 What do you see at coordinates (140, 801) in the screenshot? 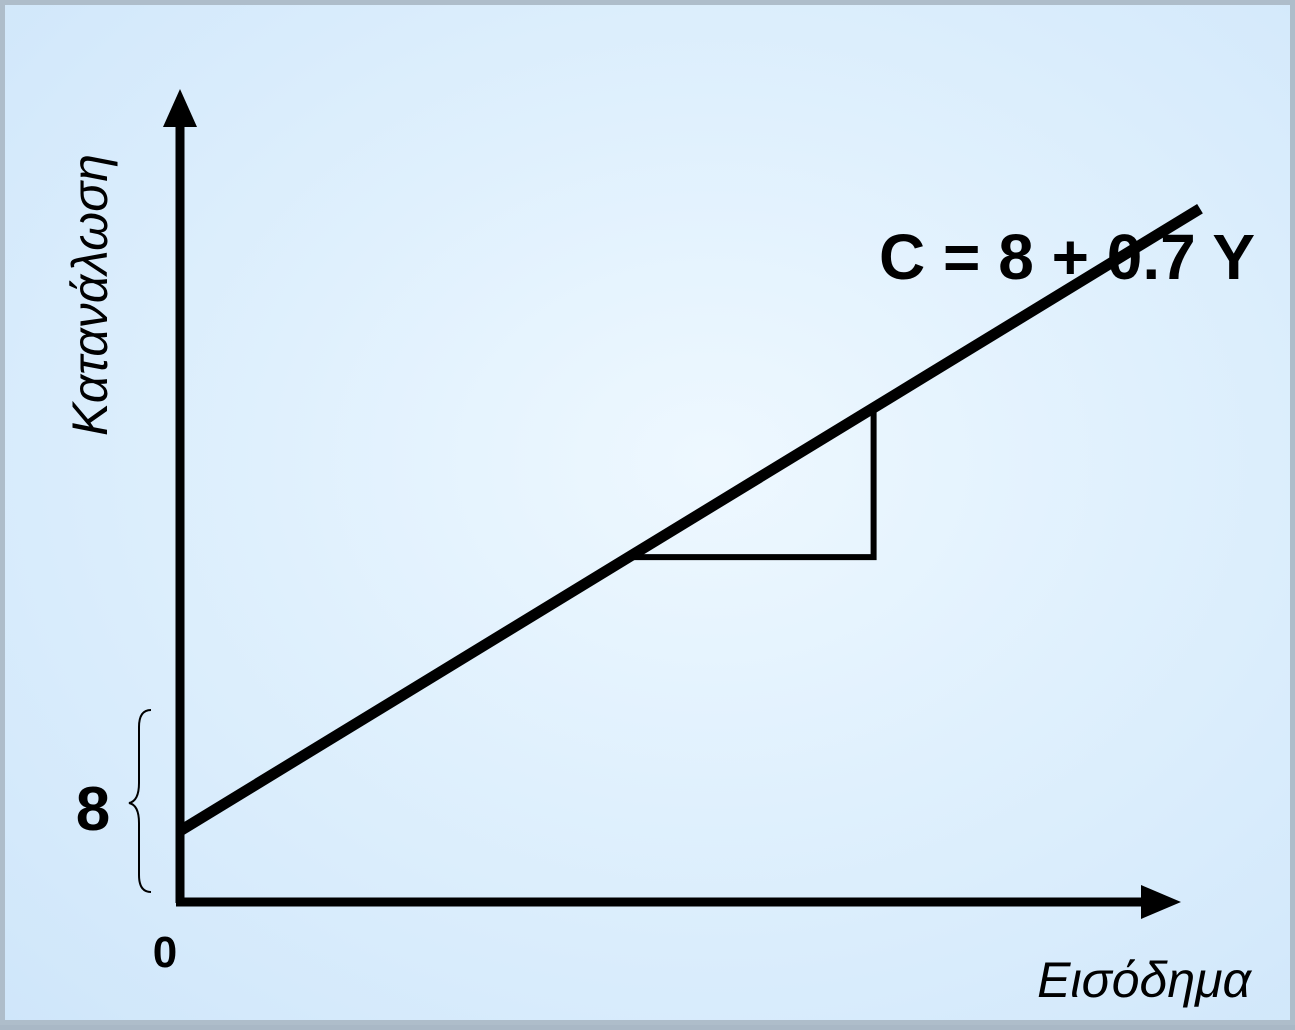
I see `intercept-brace` at bounding box center [140, 801].